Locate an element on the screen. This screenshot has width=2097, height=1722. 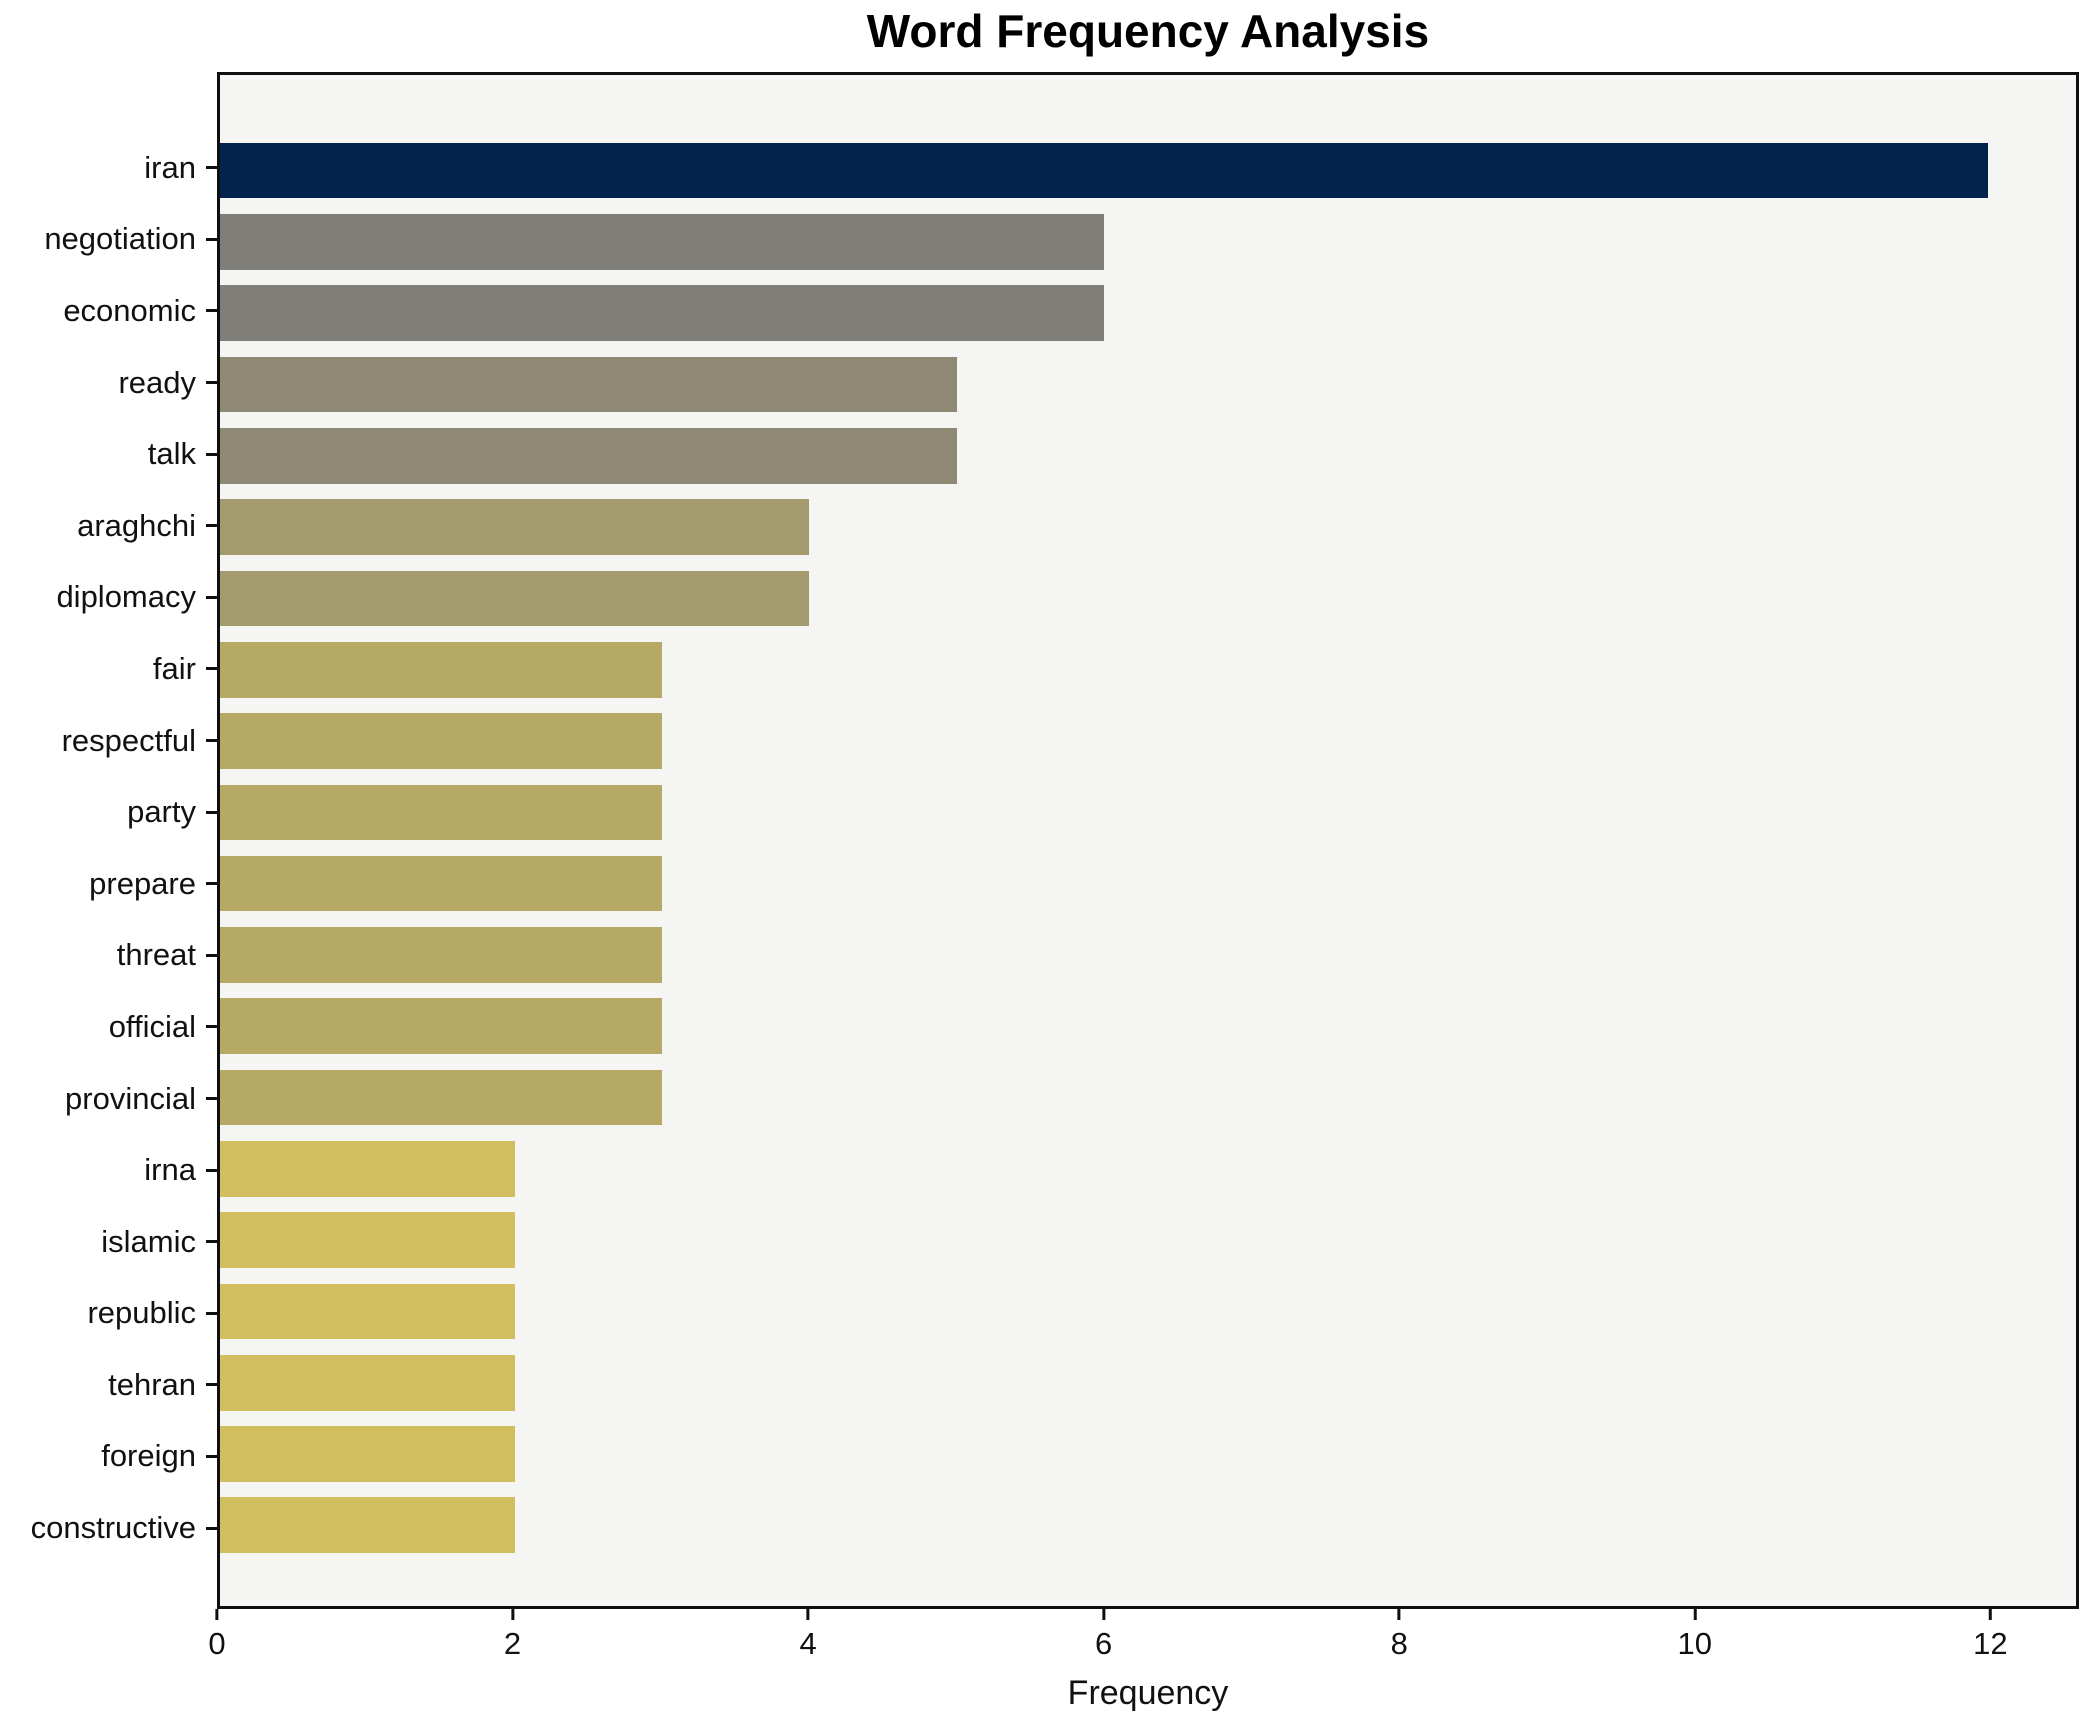
x-tick-label-2: 2 is located at coordinates (512, 1643).